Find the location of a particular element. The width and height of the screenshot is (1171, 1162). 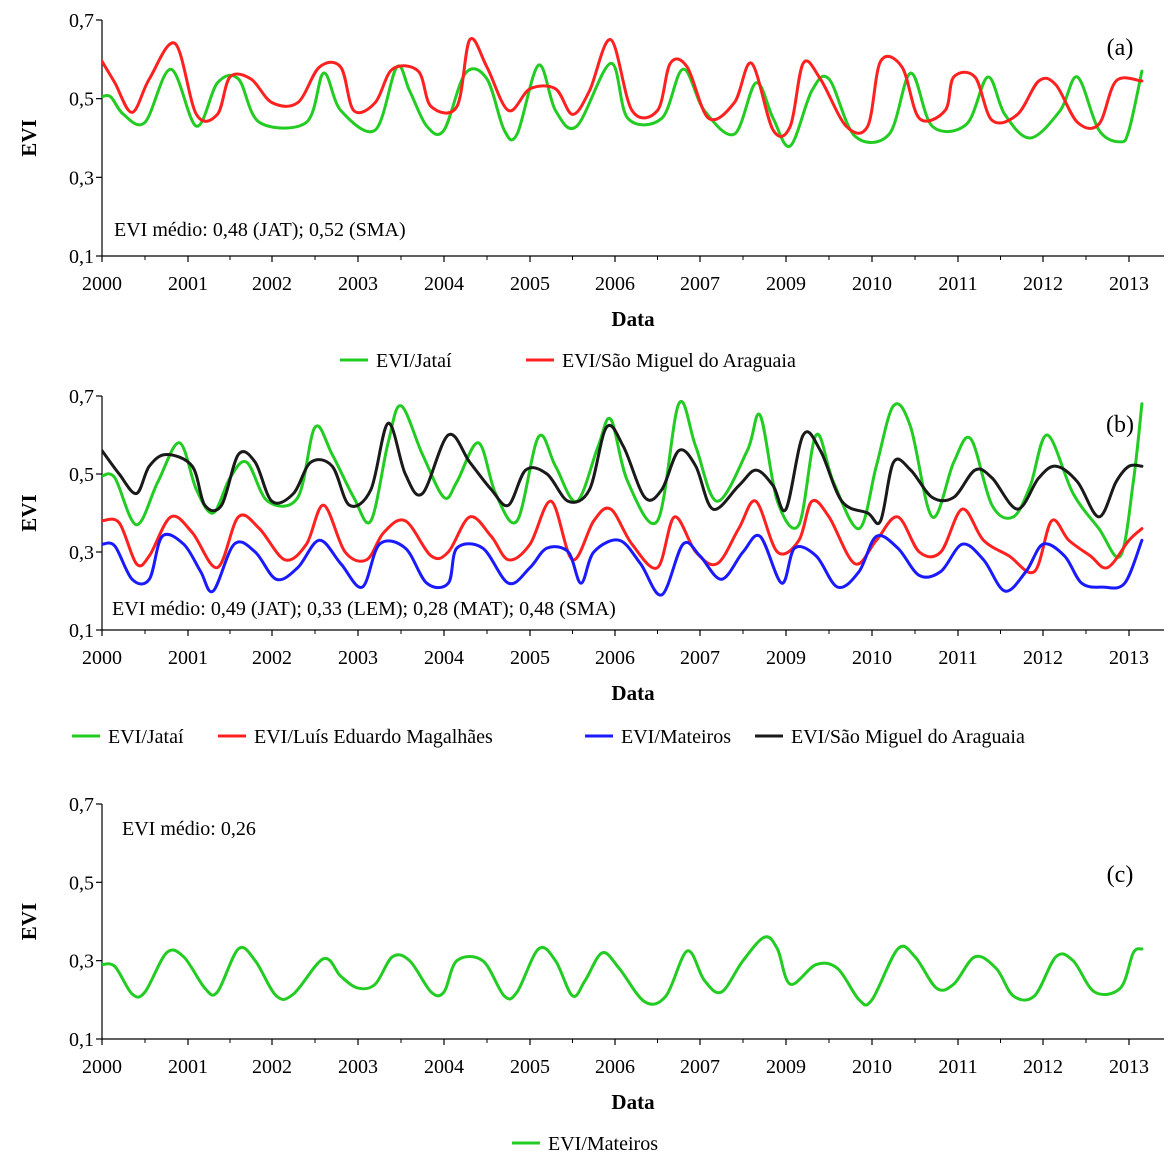

panel-label: (b) is located at coordinates (1120, 425).